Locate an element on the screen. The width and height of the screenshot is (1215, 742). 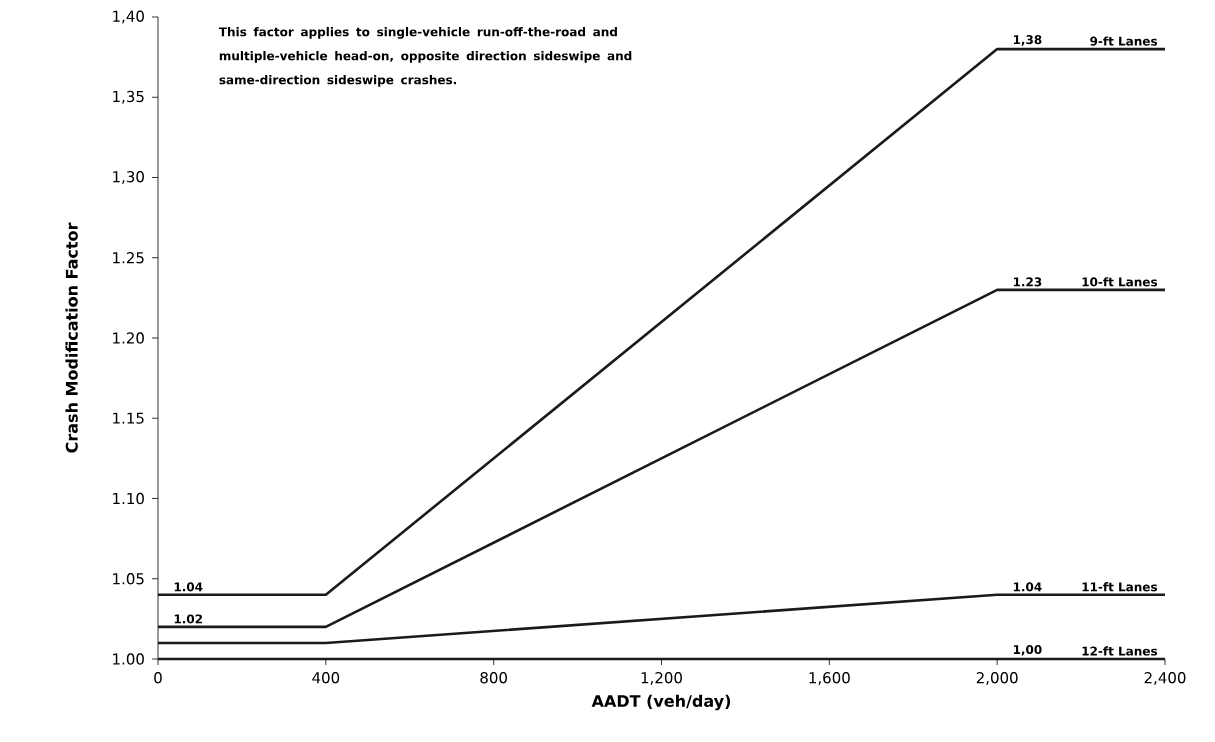
y-tick-label: 1,40 is located at coordinates (128, 17).